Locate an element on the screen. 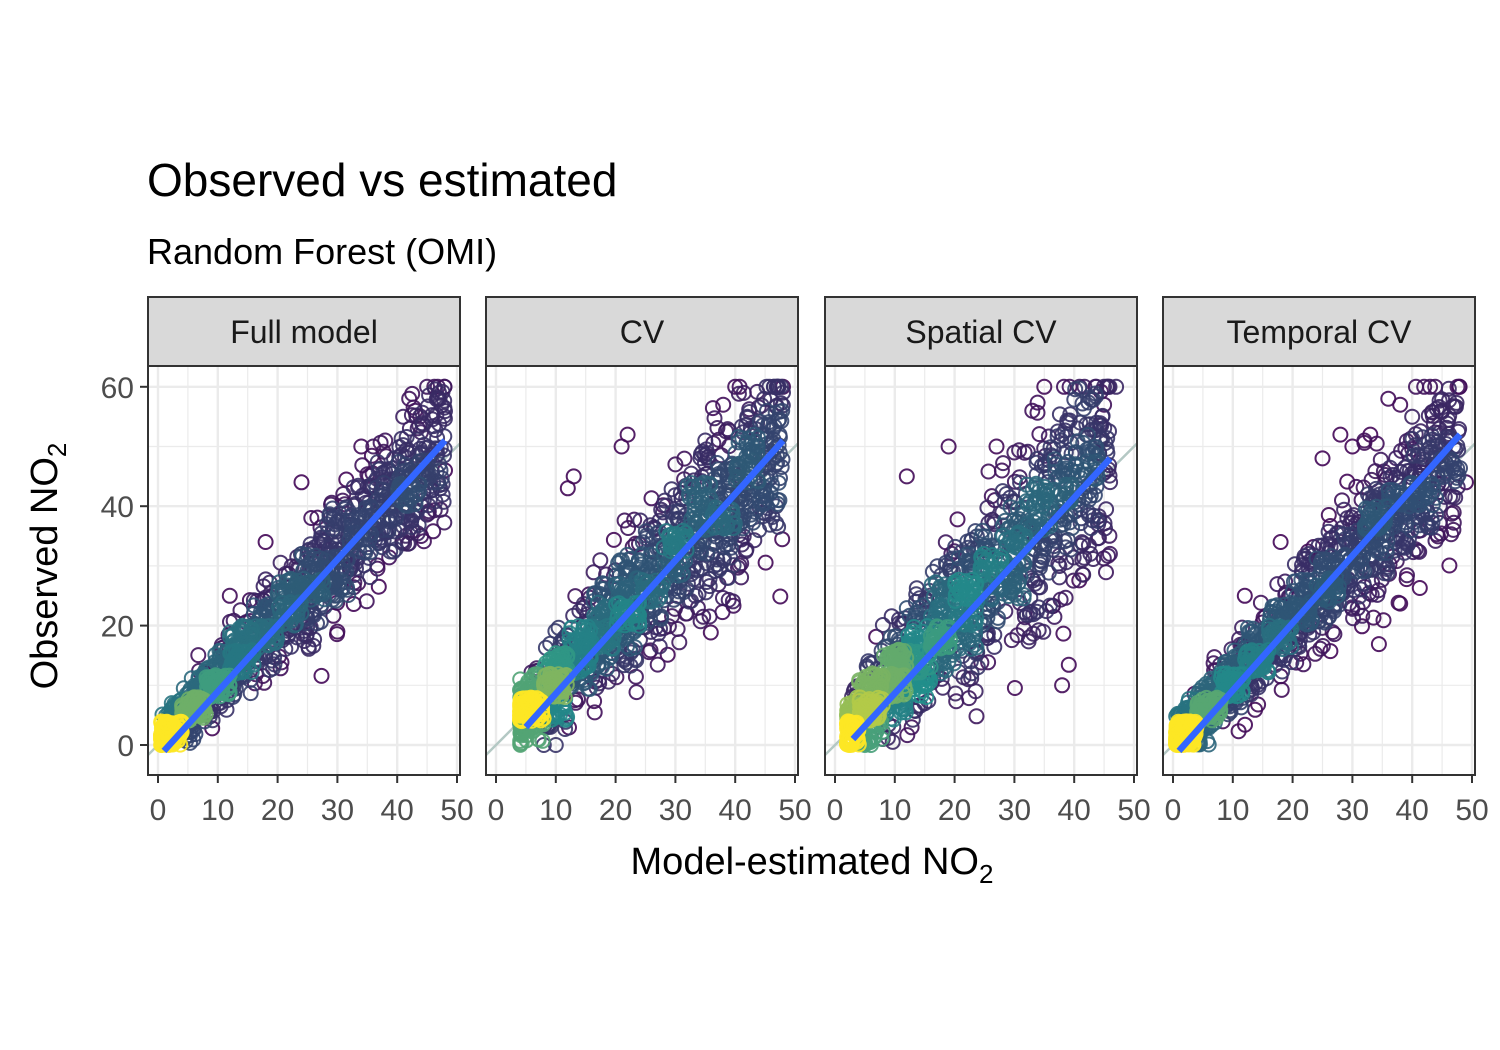 This screenshot has width=1500, height=1050. x-tick-label: 30 is located at coordinates (675, 810).